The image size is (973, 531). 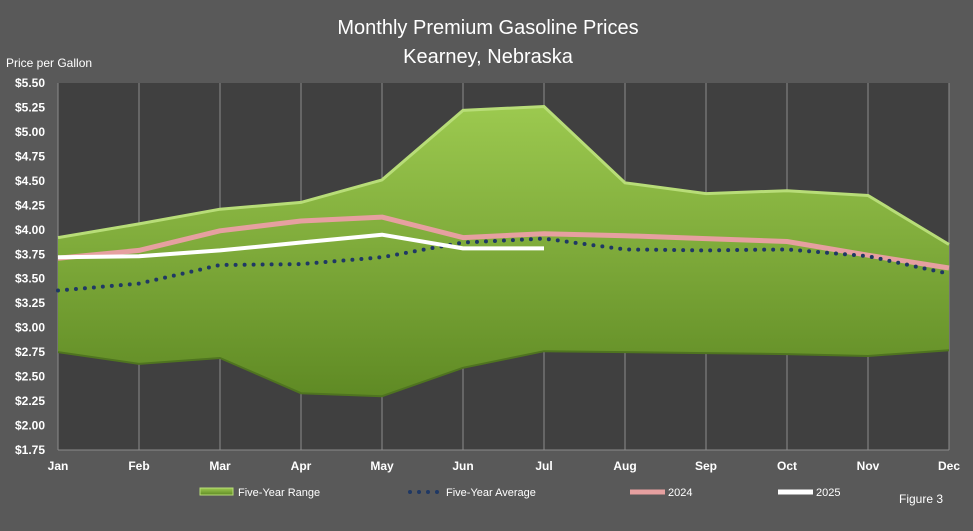 I want to click on x-tick-label: Jun, so click(x=462, y=466).